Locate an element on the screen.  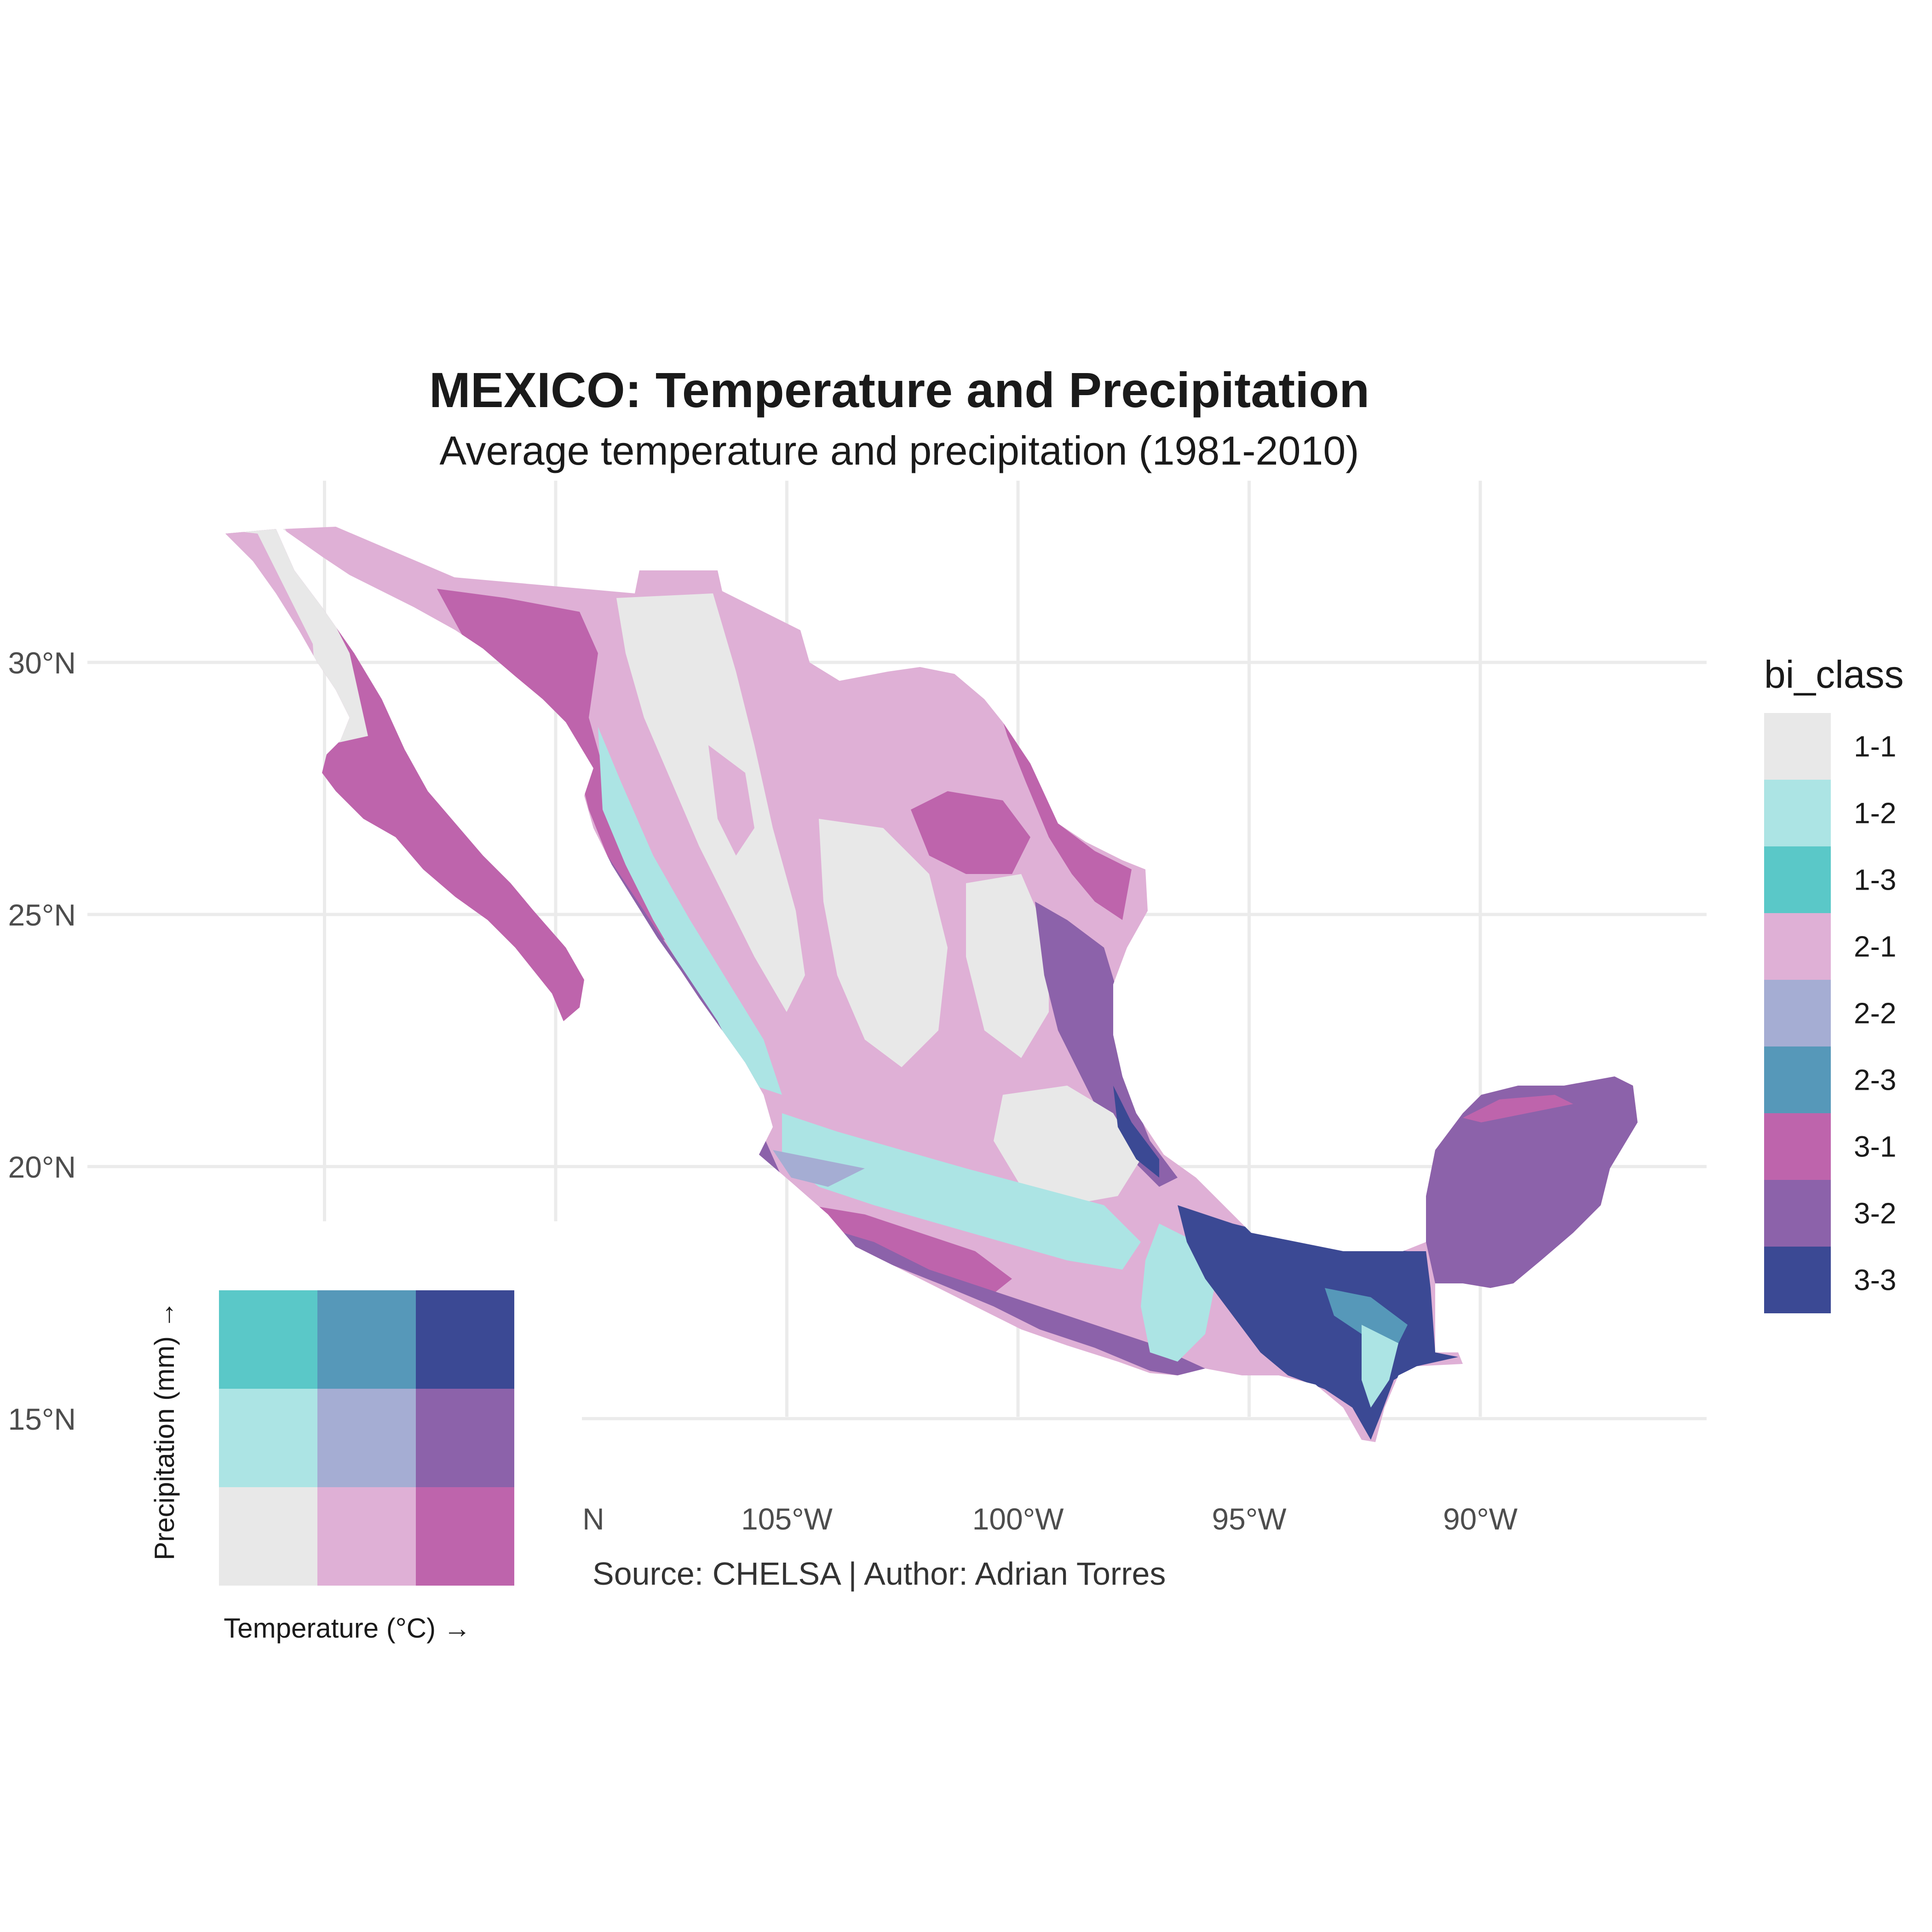
legend-label-3-3: 3-3 is located at coordinates (1875, 1280).